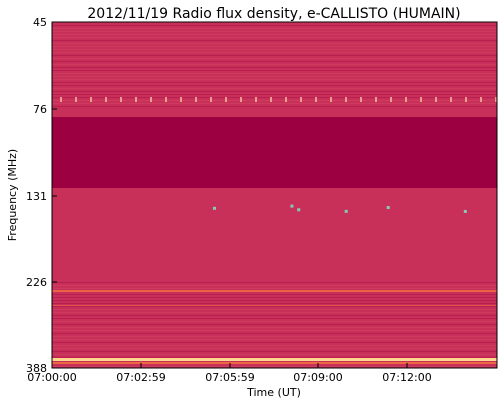 The width and height of the screenshot is (504, 404). I want to click on y-tick-label: 388, so click(36, 368).